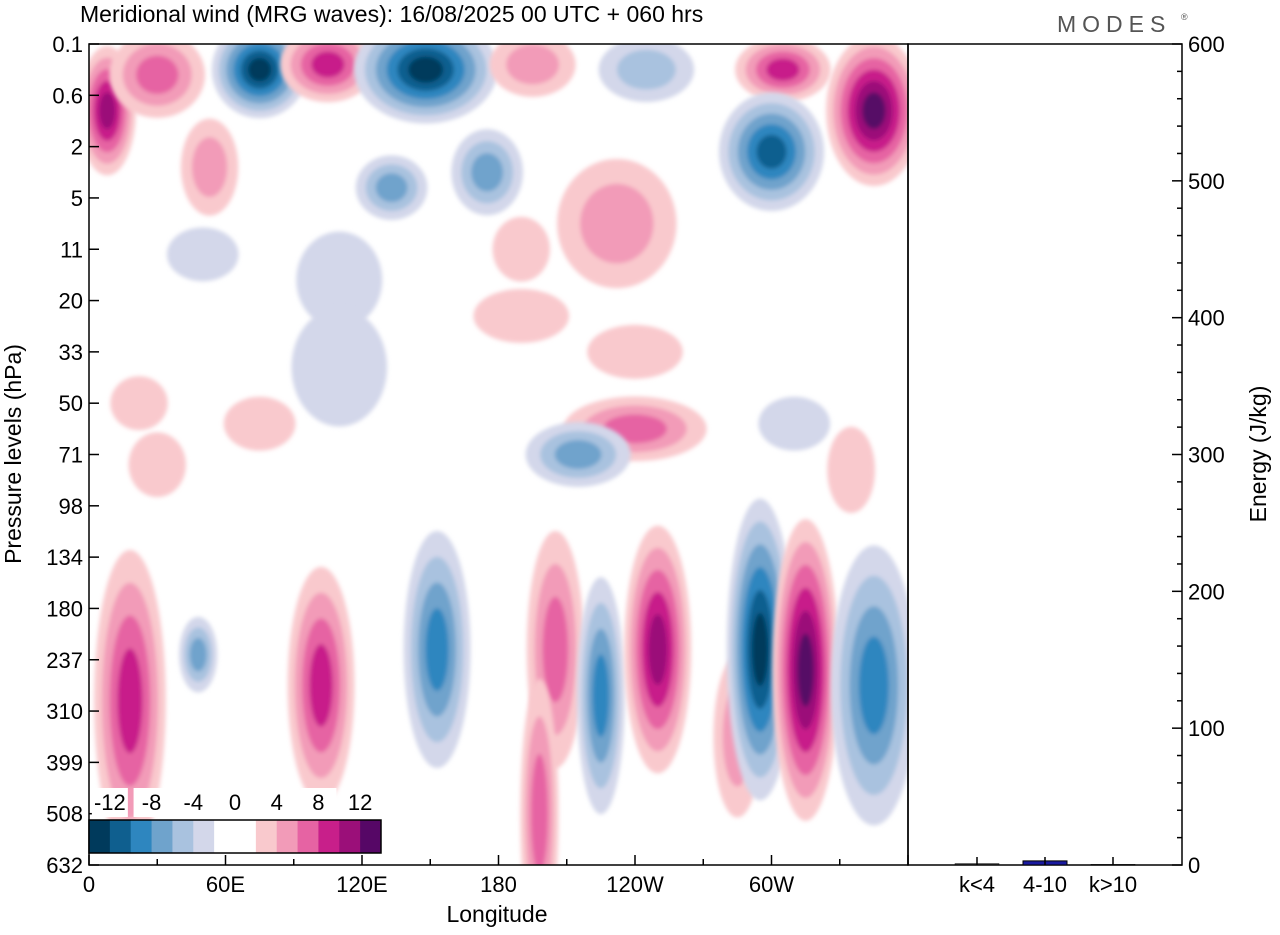 The height and width of the screenshot is (935, 1280). What do you see at coordinates (1206, 44) in the screenshot?
I see `energy-tick-label: 600` at bounding box center [1206, 44].